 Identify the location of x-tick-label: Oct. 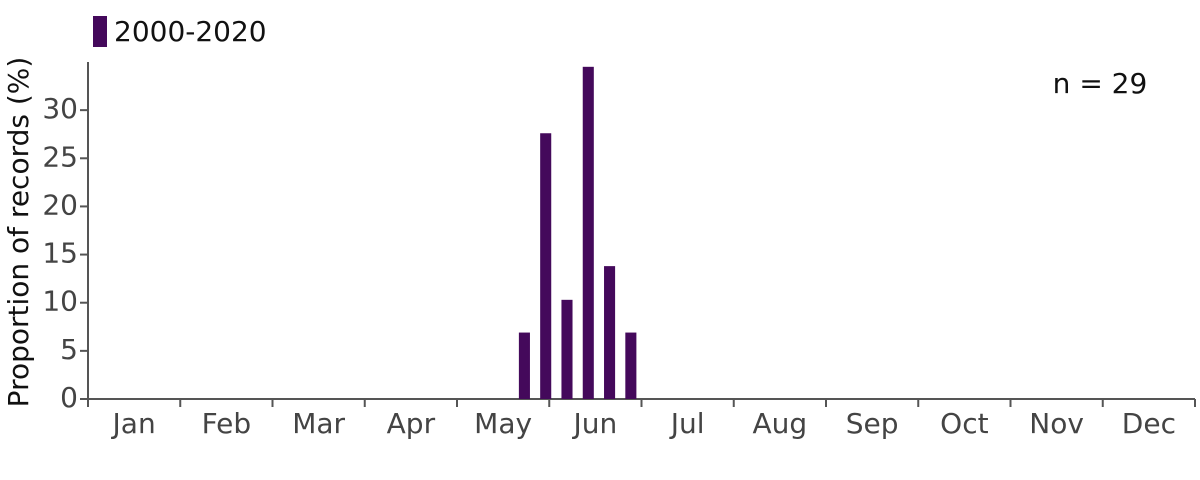
(964, 423).